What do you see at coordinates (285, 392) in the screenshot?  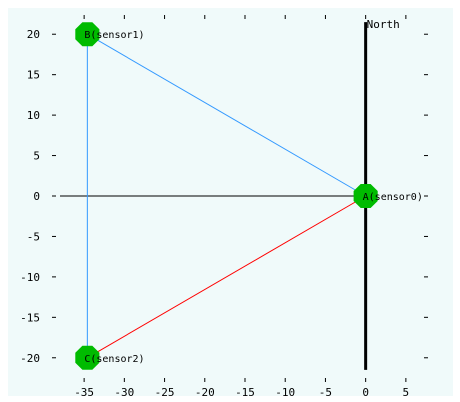 I see `x-tick-label: -10` at bounding box center [285, 392].